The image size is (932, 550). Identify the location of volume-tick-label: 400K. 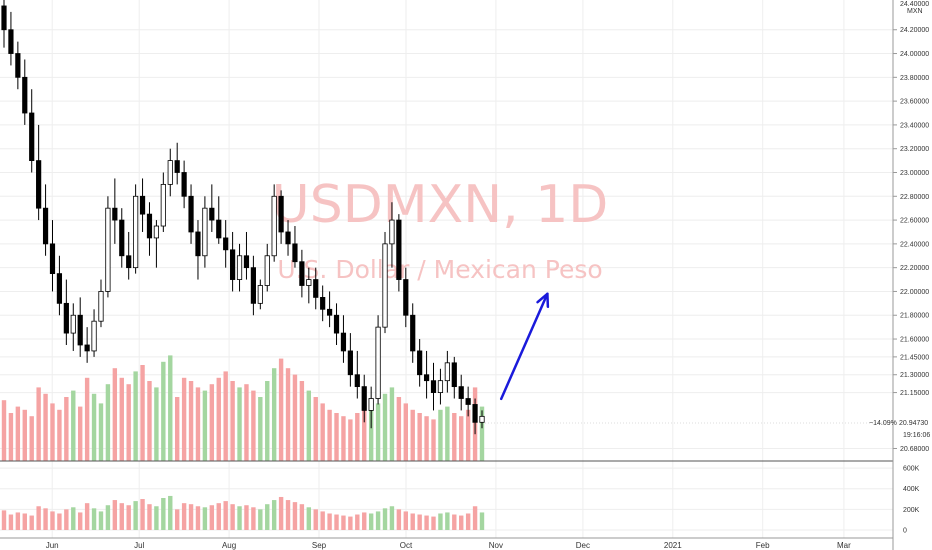
(911, 489).